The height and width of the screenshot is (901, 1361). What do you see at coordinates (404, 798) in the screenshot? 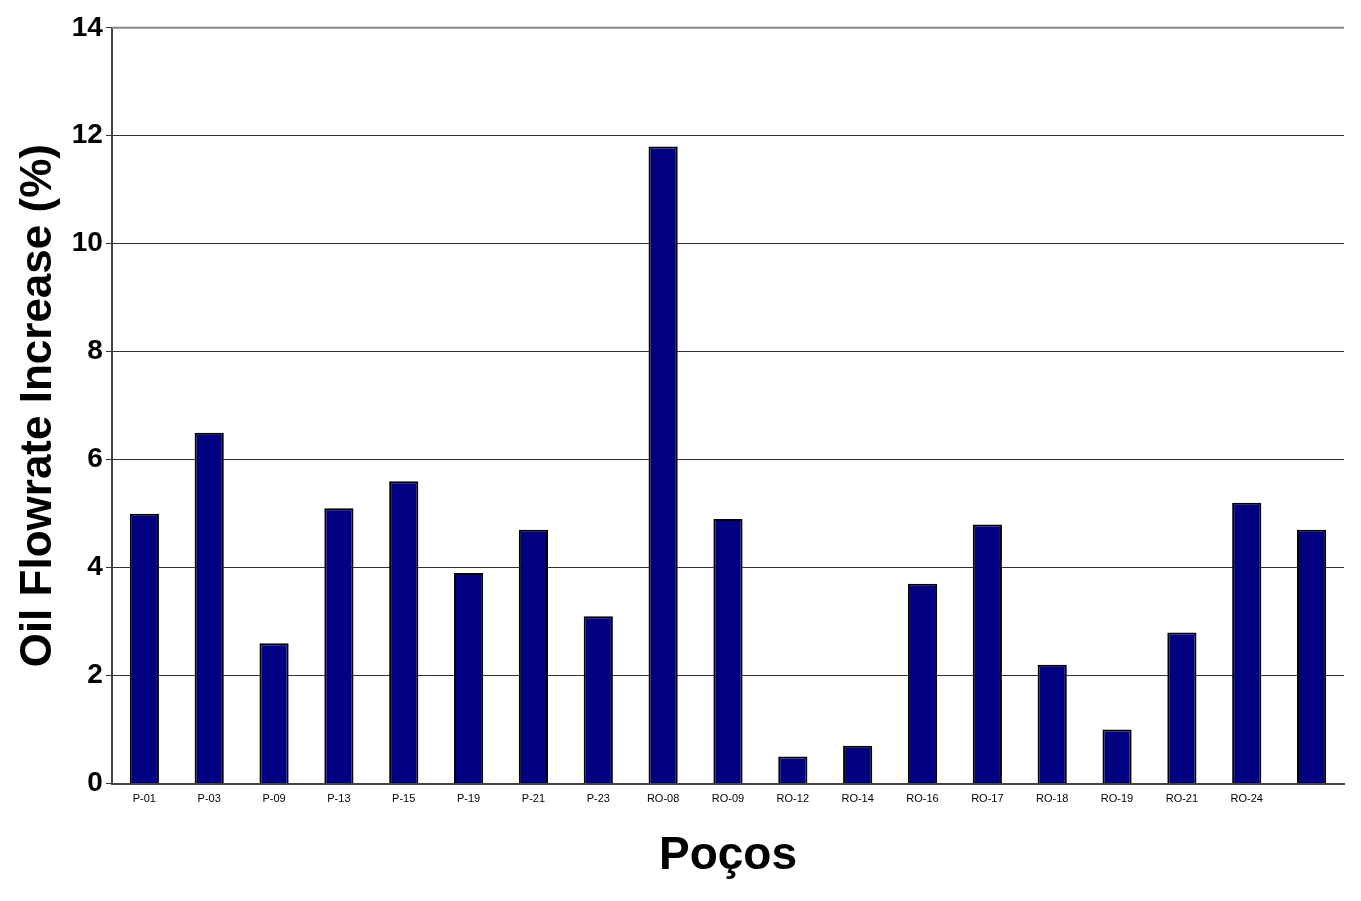
I see `x-tick-label: P-15` at bounding box center [404, 798].